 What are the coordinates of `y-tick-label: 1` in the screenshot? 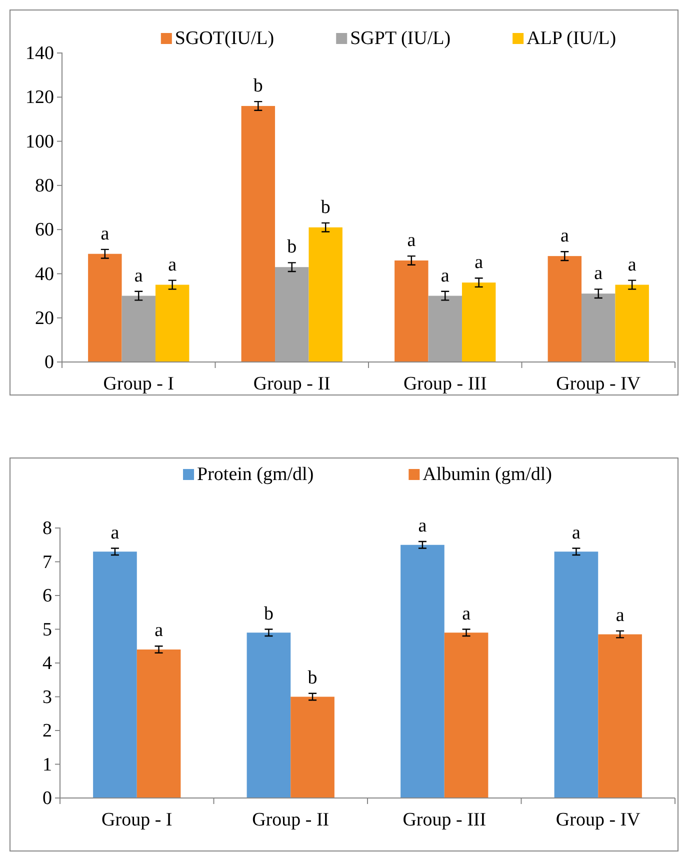 It's located at (47, 765).